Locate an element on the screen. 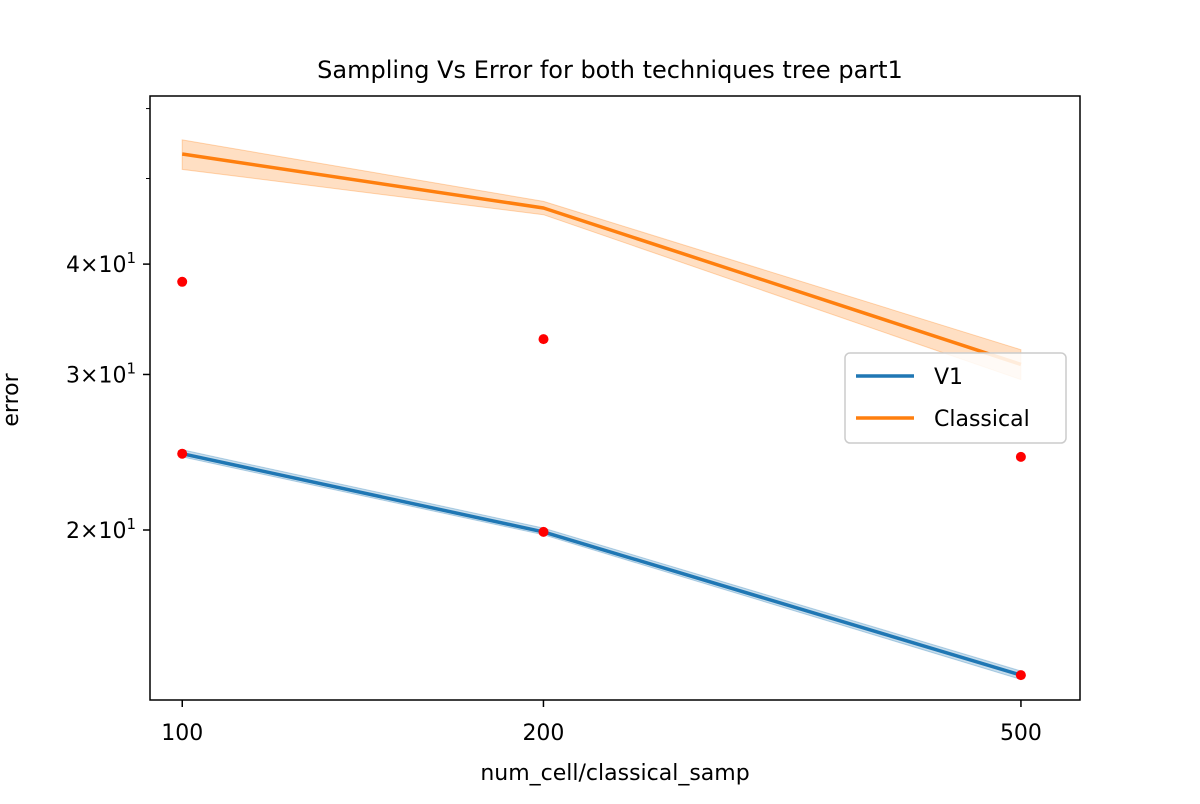 This screenshot has width=1200, height=804. x-tick-label-2: 500 is located at coordinates (1021, 733).